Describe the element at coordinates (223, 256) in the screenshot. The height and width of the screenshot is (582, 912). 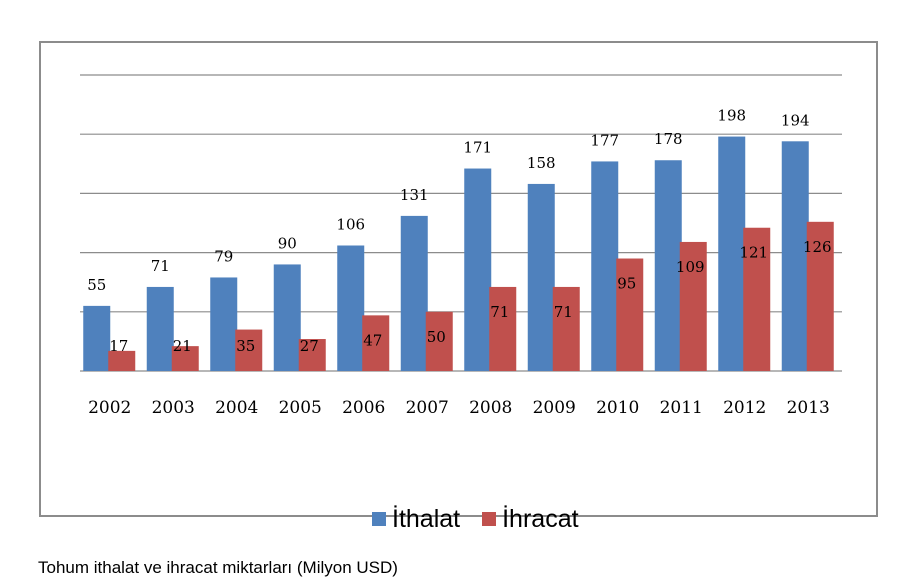
I see `data-label-ithalat-2004: 79` at that location.